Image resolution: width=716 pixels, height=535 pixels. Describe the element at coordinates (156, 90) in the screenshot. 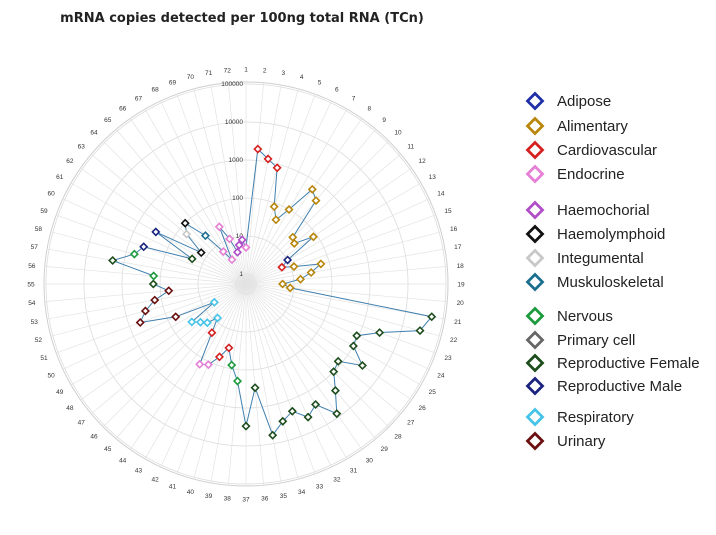

I see `spoke-label: 68` at that location.